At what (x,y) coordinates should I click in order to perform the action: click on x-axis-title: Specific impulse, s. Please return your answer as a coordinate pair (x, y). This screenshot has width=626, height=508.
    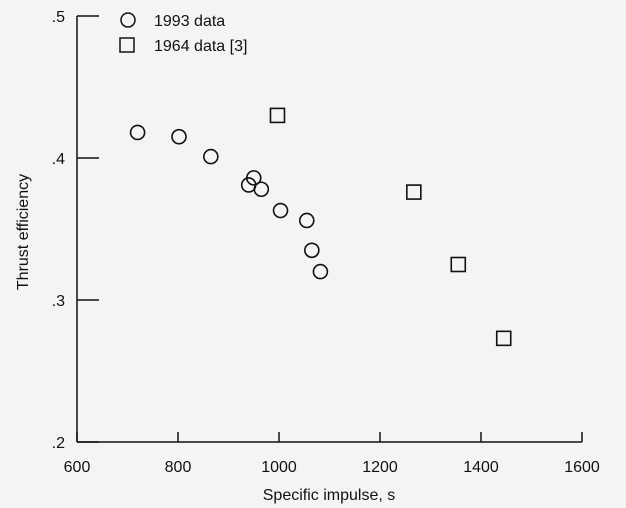
    Looking at the image, I should click on (329, 495).